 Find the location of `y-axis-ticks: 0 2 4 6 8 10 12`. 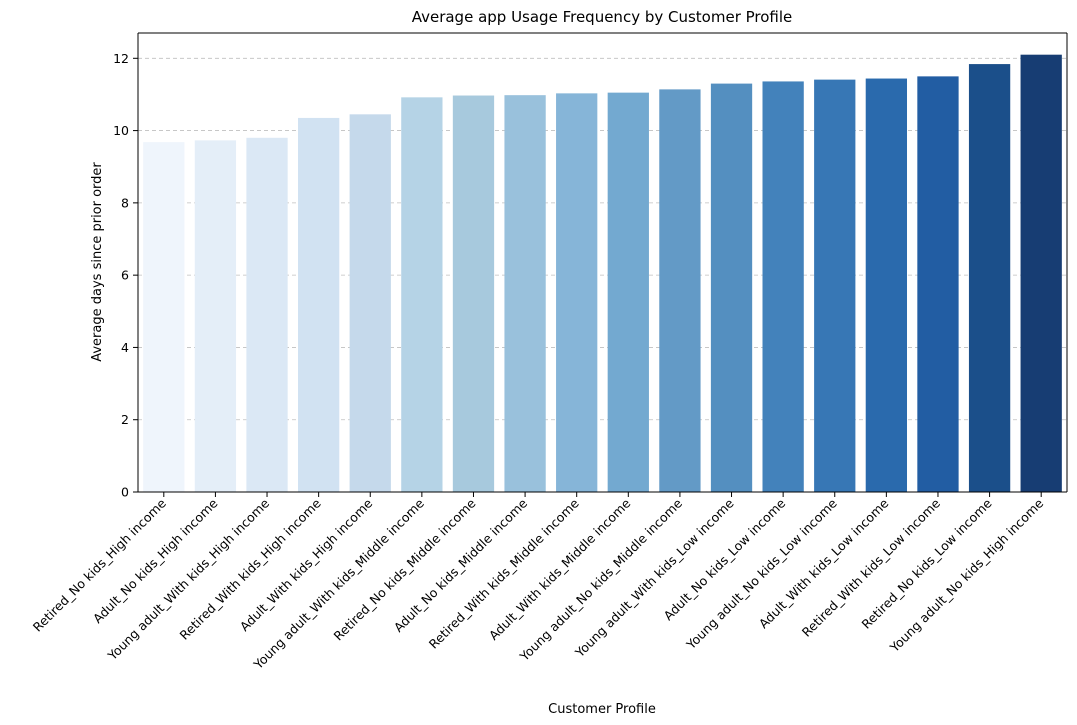

y-axis-ticks: 0 2 4 6 8 10 12 is located at coordinates (125, 275).